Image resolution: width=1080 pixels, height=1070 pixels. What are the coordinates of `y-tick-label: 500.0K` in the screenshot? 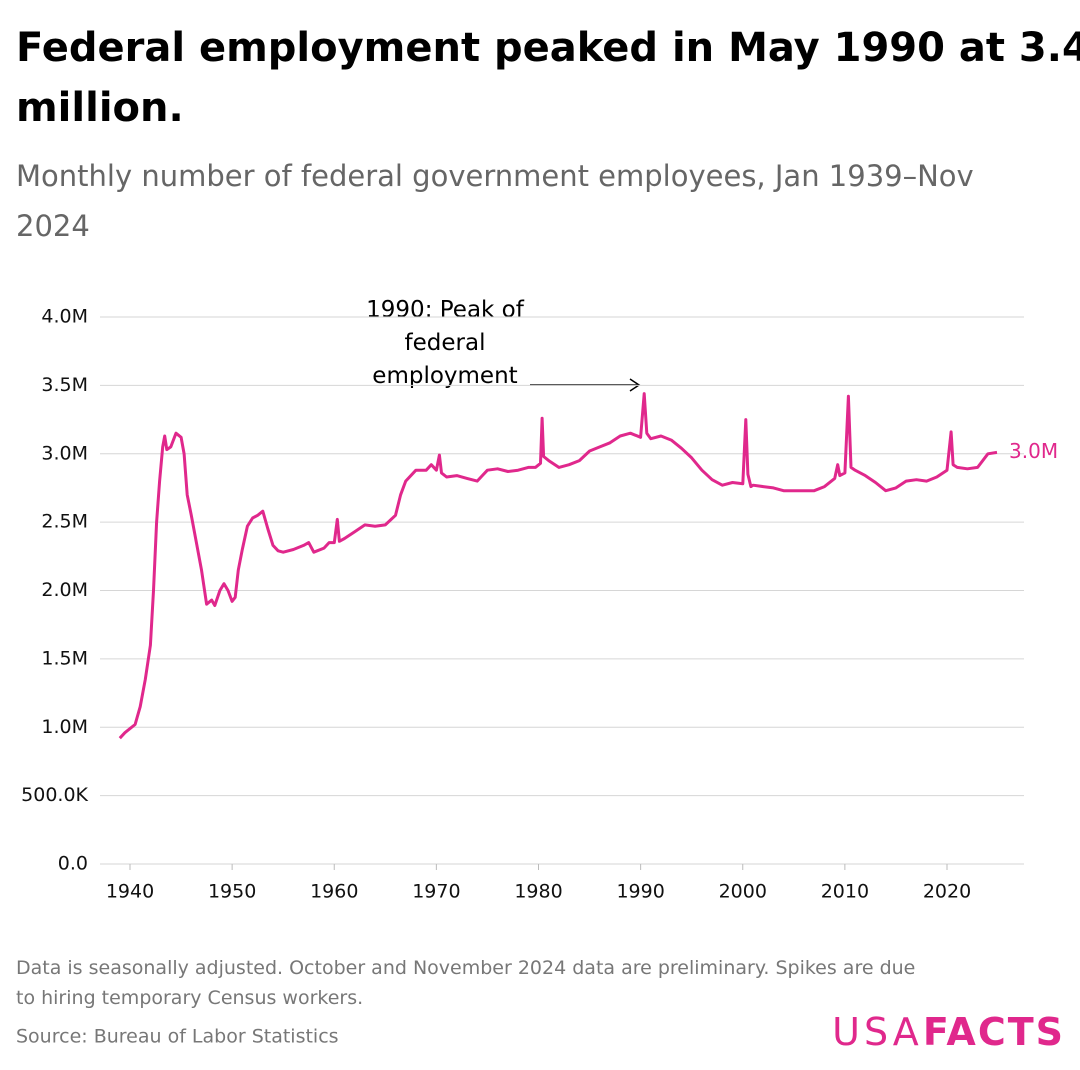 It's located at (54, 795).